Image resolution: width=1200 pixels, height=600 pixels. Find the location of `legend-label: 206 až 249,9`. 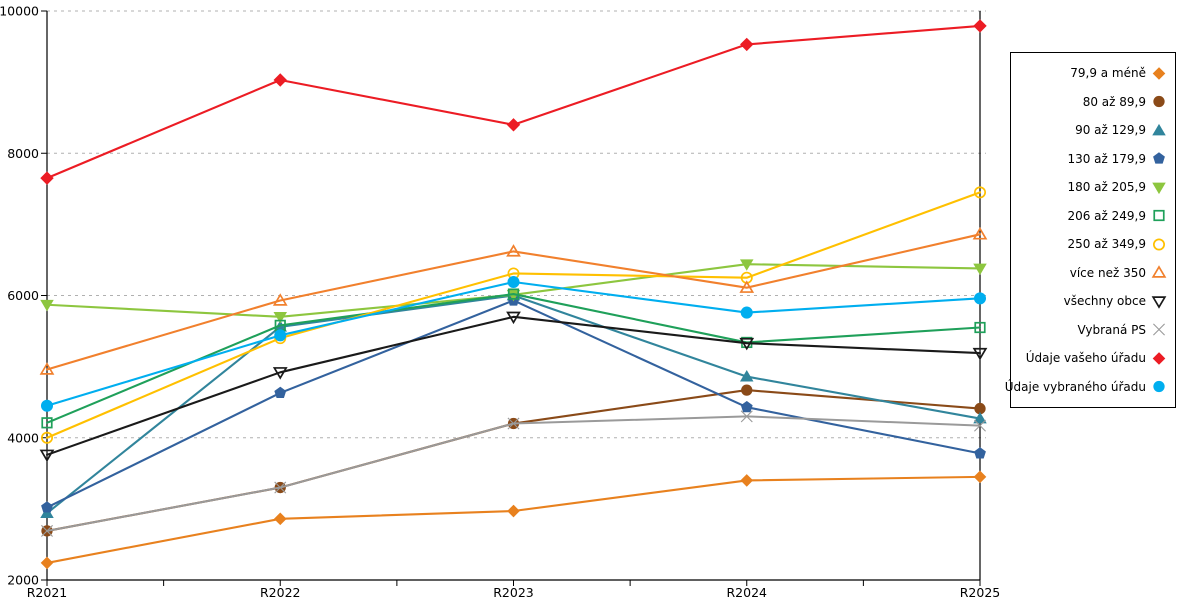

legend-label: 206 až 249,9 is located at coordinates (1106, 215).